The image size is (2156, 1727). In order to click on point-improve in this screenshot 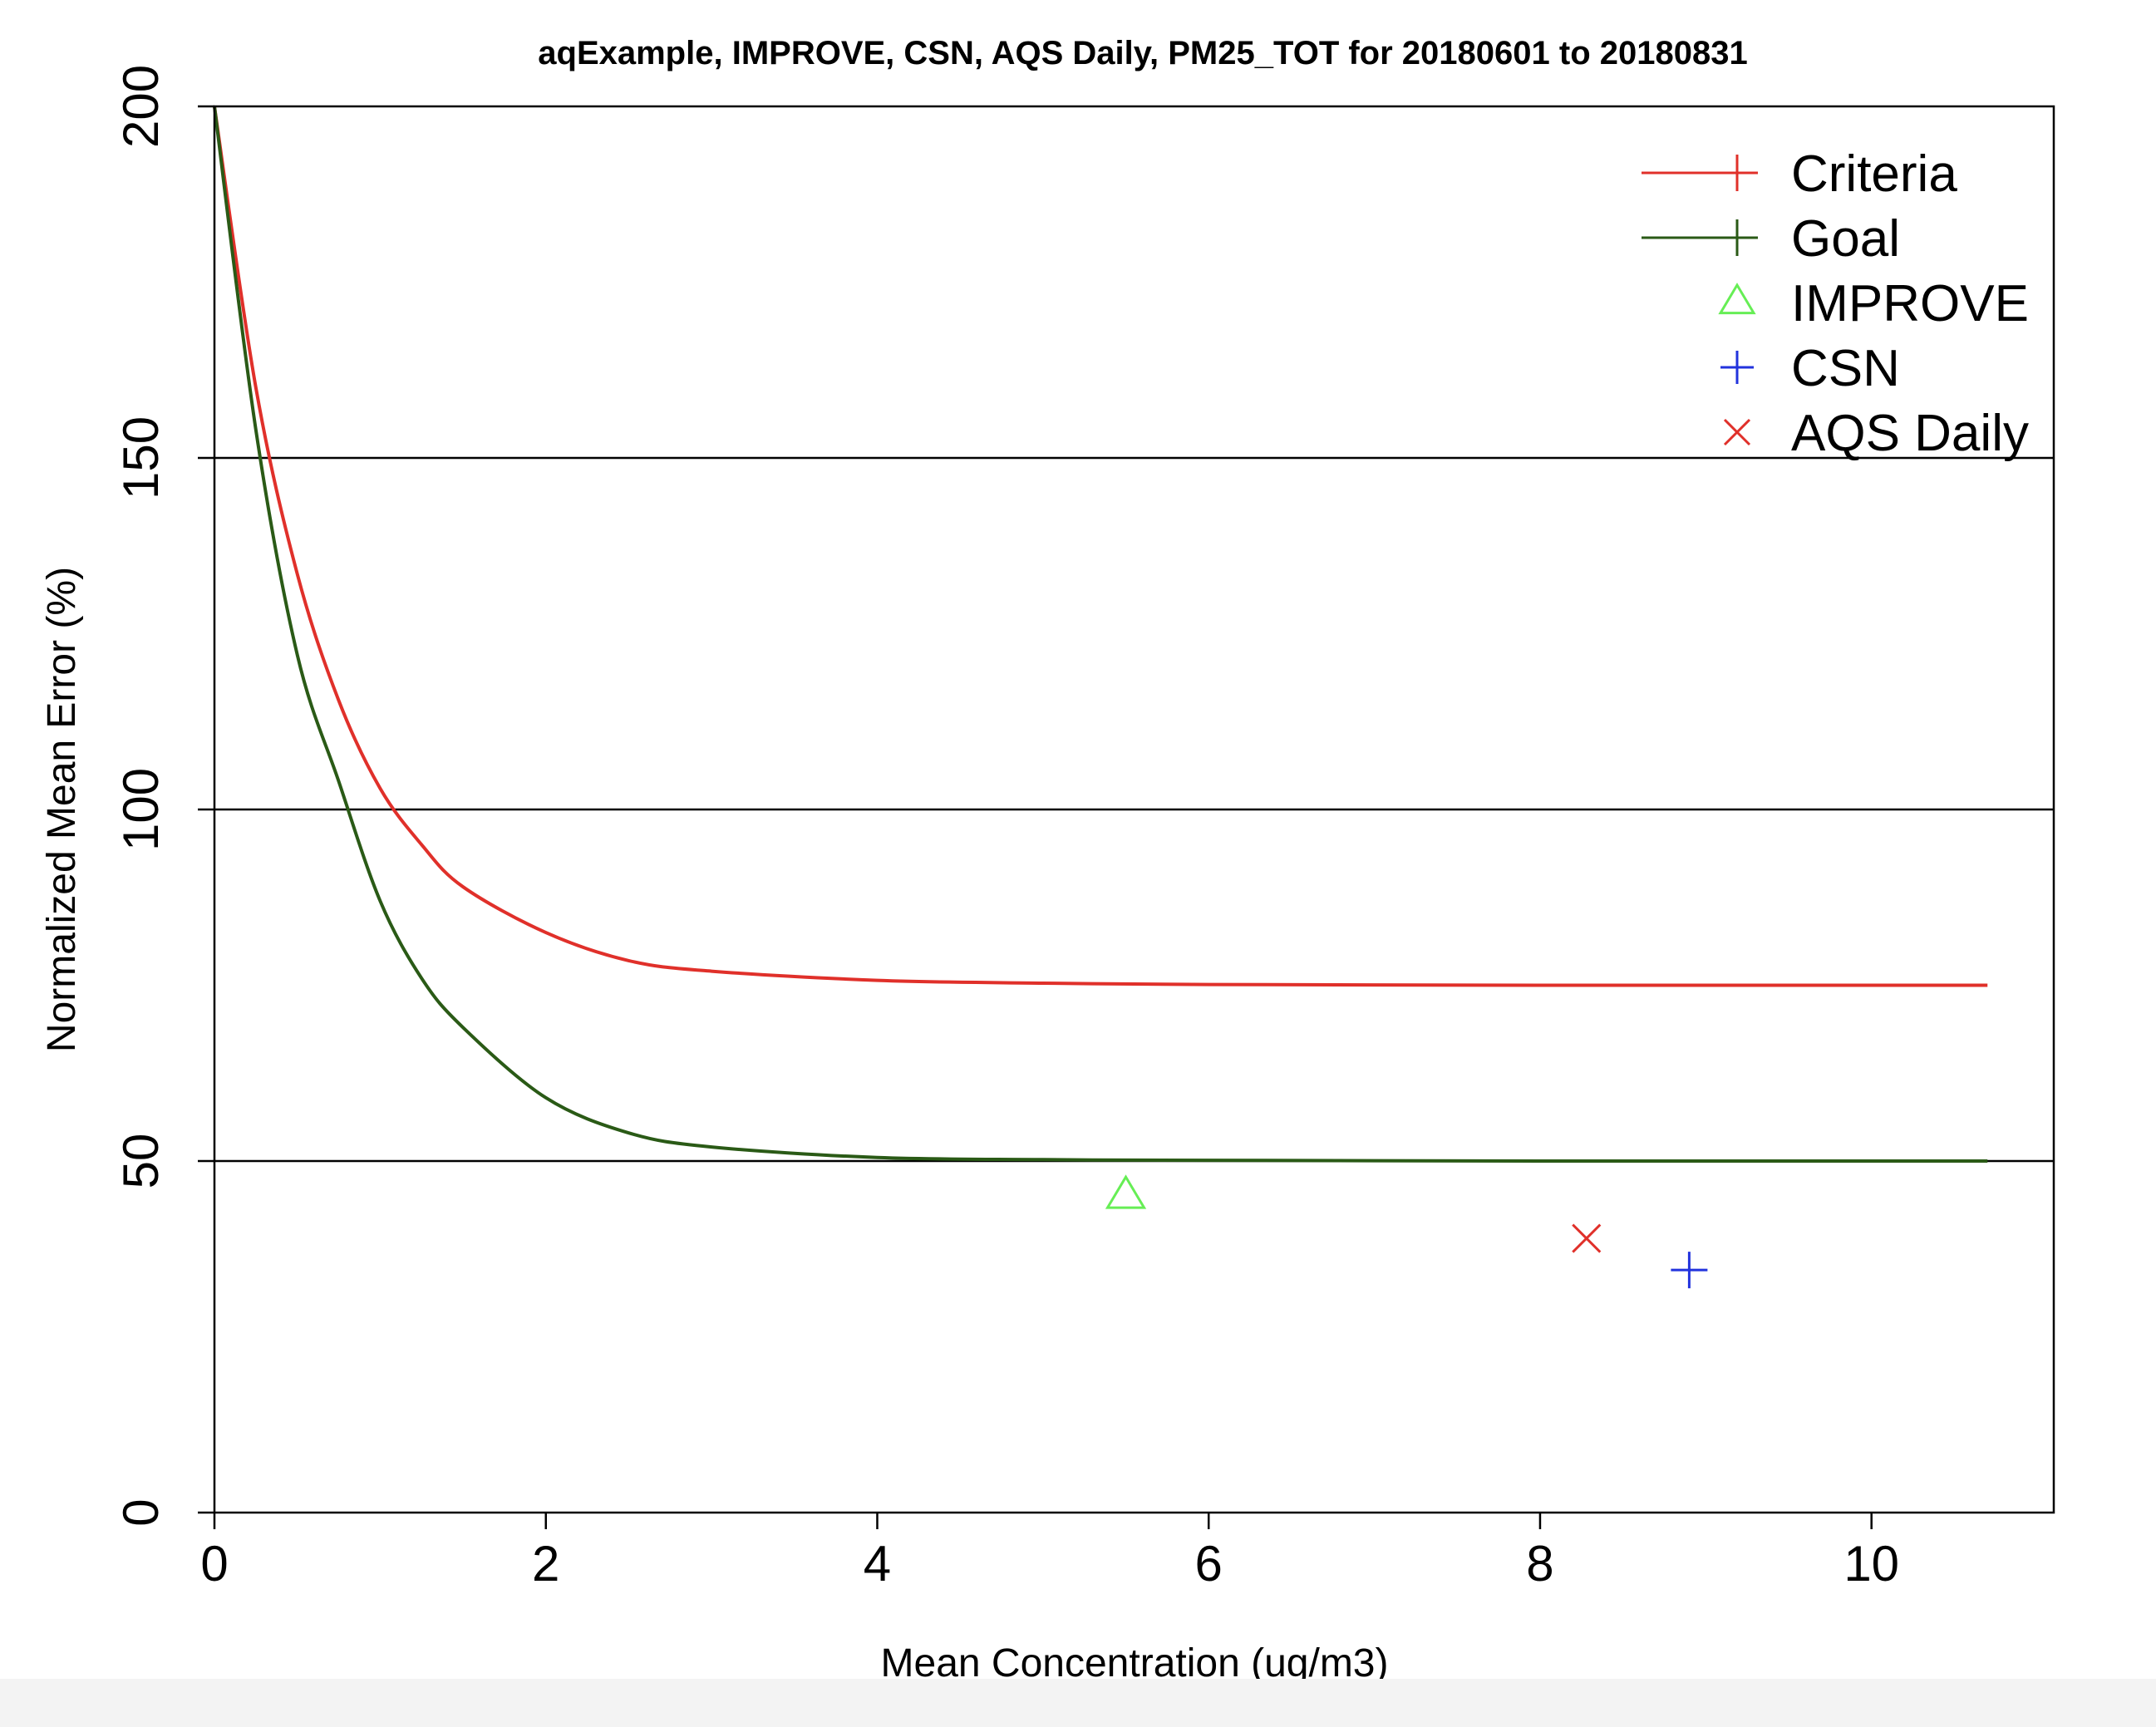, I will do `click(1126, 1191)`.